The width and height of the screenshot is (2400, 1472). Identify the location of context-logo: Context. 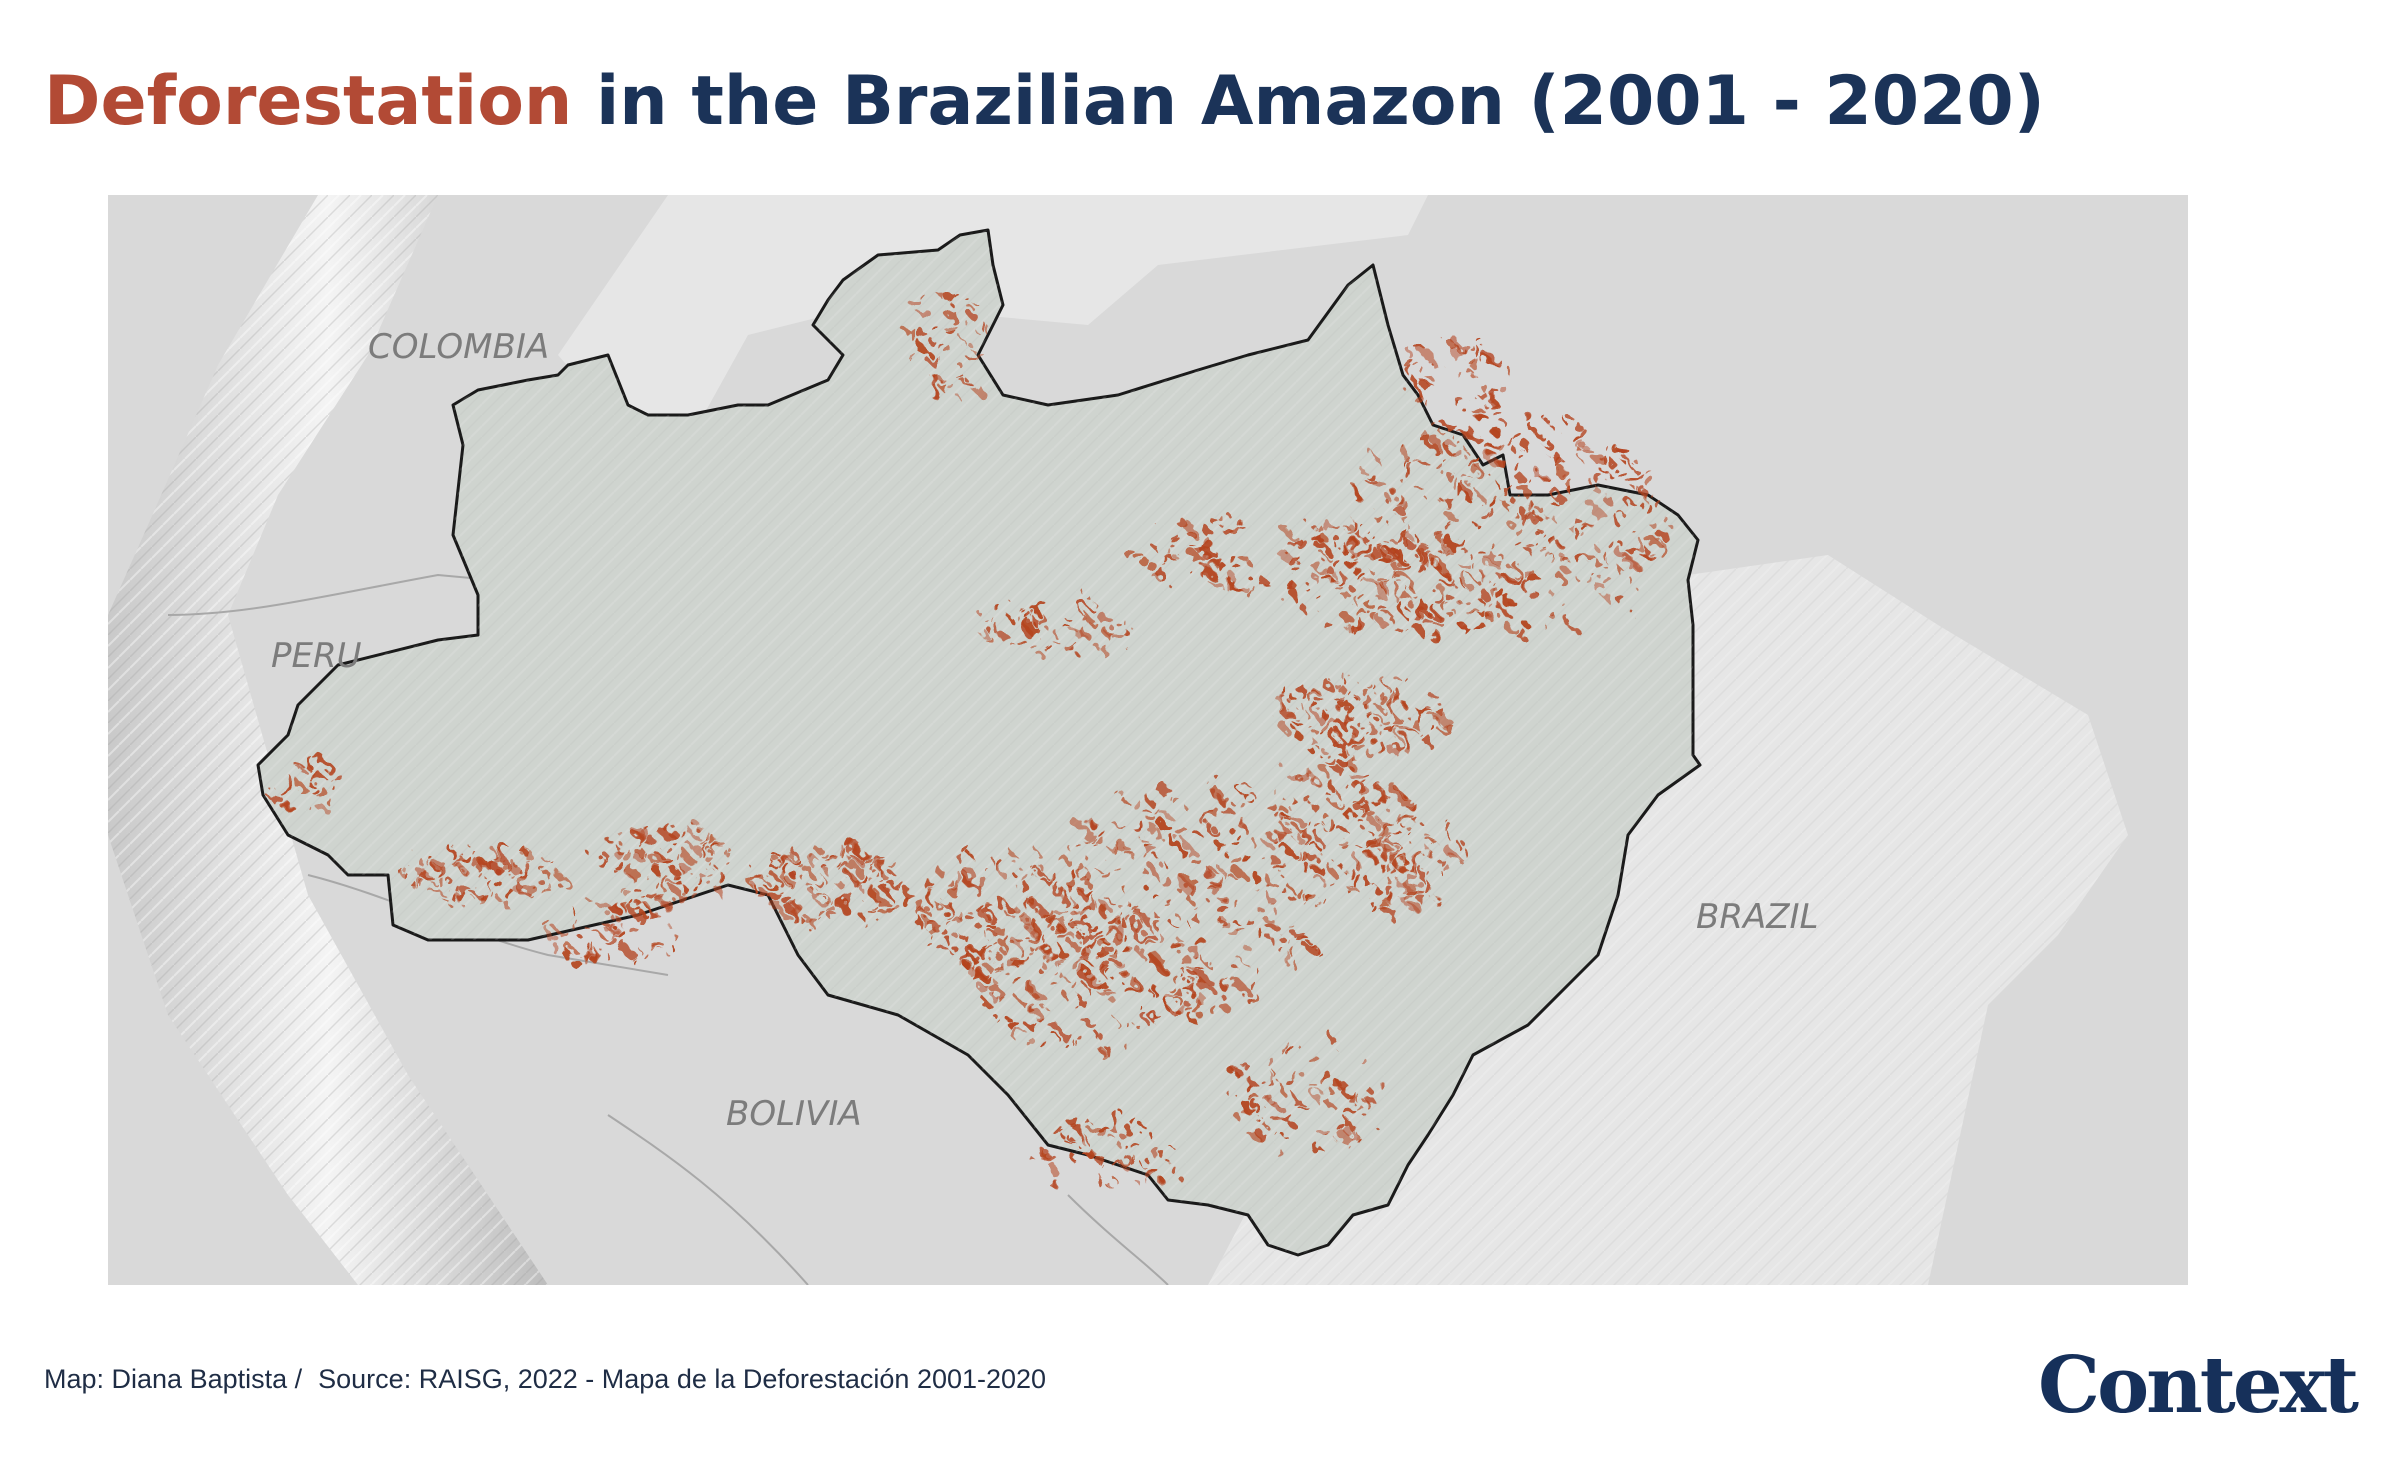
(2198, 1385).